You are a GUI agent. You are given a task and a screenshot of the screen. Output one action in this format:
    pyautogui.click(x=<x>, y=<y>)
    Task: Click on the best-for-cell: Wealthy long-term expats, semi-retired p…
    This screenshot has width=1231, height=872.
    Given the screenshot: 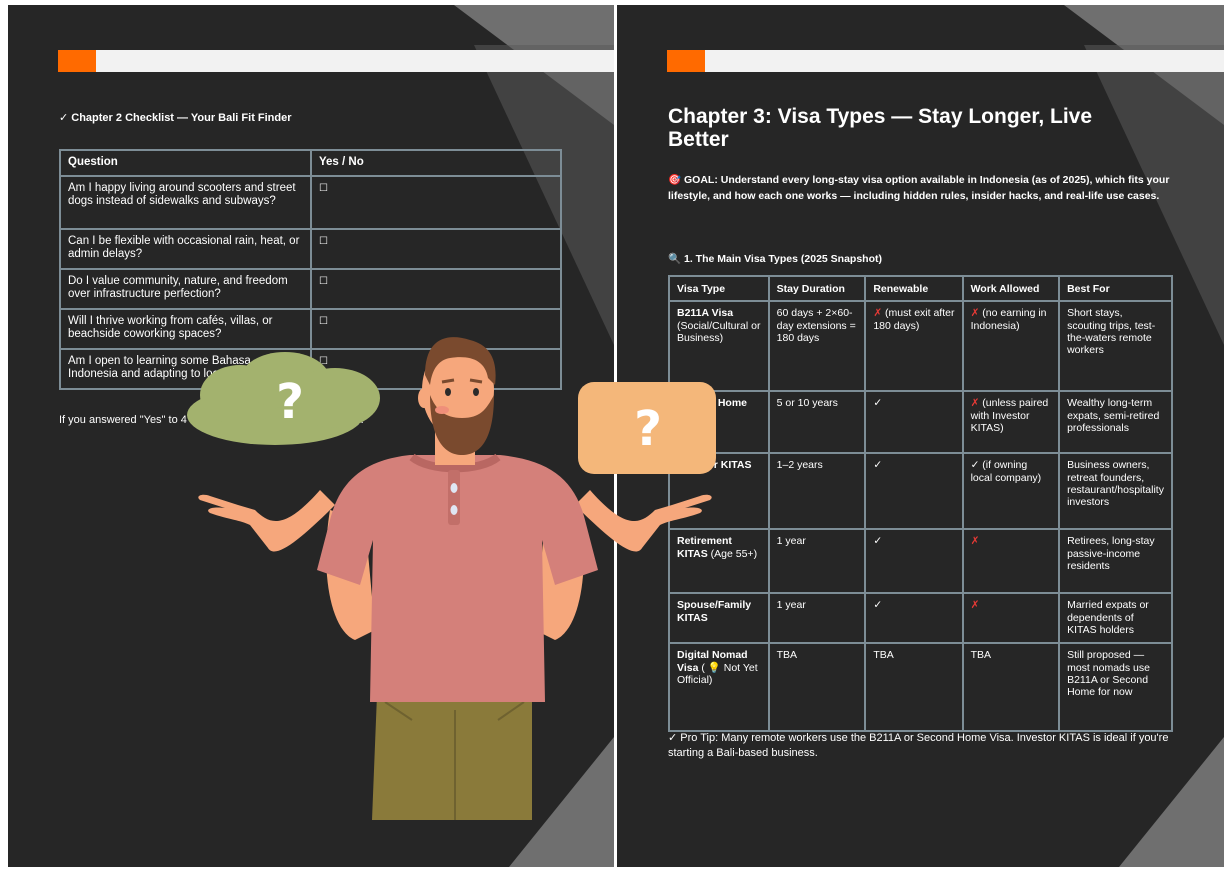 What is the action you would take?
    pyautogui.click(x=1115, y=422)
    